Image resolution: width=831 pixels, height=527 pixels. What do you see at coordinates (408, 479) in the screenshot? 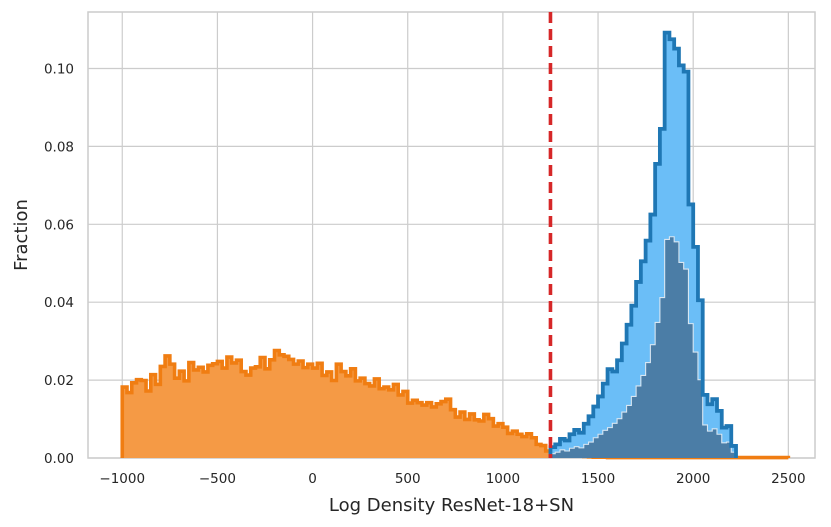
I see `x-tick-label: 500` at bounding box center [408, 479].